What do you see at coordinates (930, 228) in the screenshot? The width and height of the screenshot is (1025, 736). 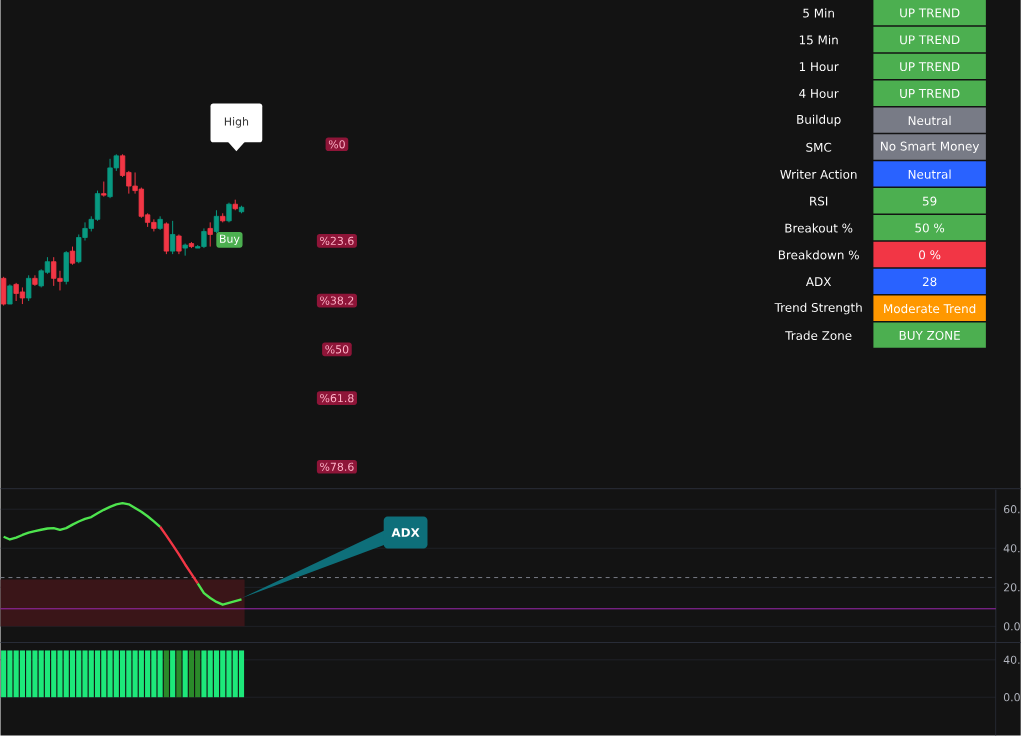 I see `text: 50 %` at bounding box center [930, 228].